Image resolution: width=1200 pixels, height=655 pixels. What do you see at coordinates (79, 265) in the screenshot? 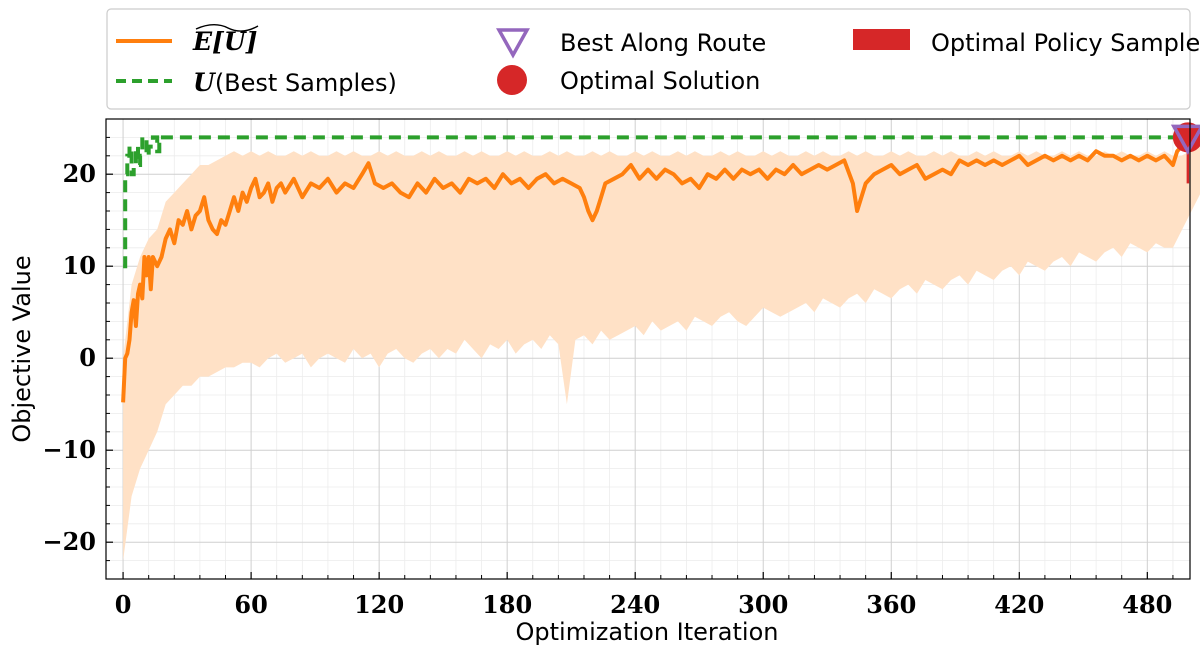
I see `y-tick-label: 10` at bounding box center [79, 265].